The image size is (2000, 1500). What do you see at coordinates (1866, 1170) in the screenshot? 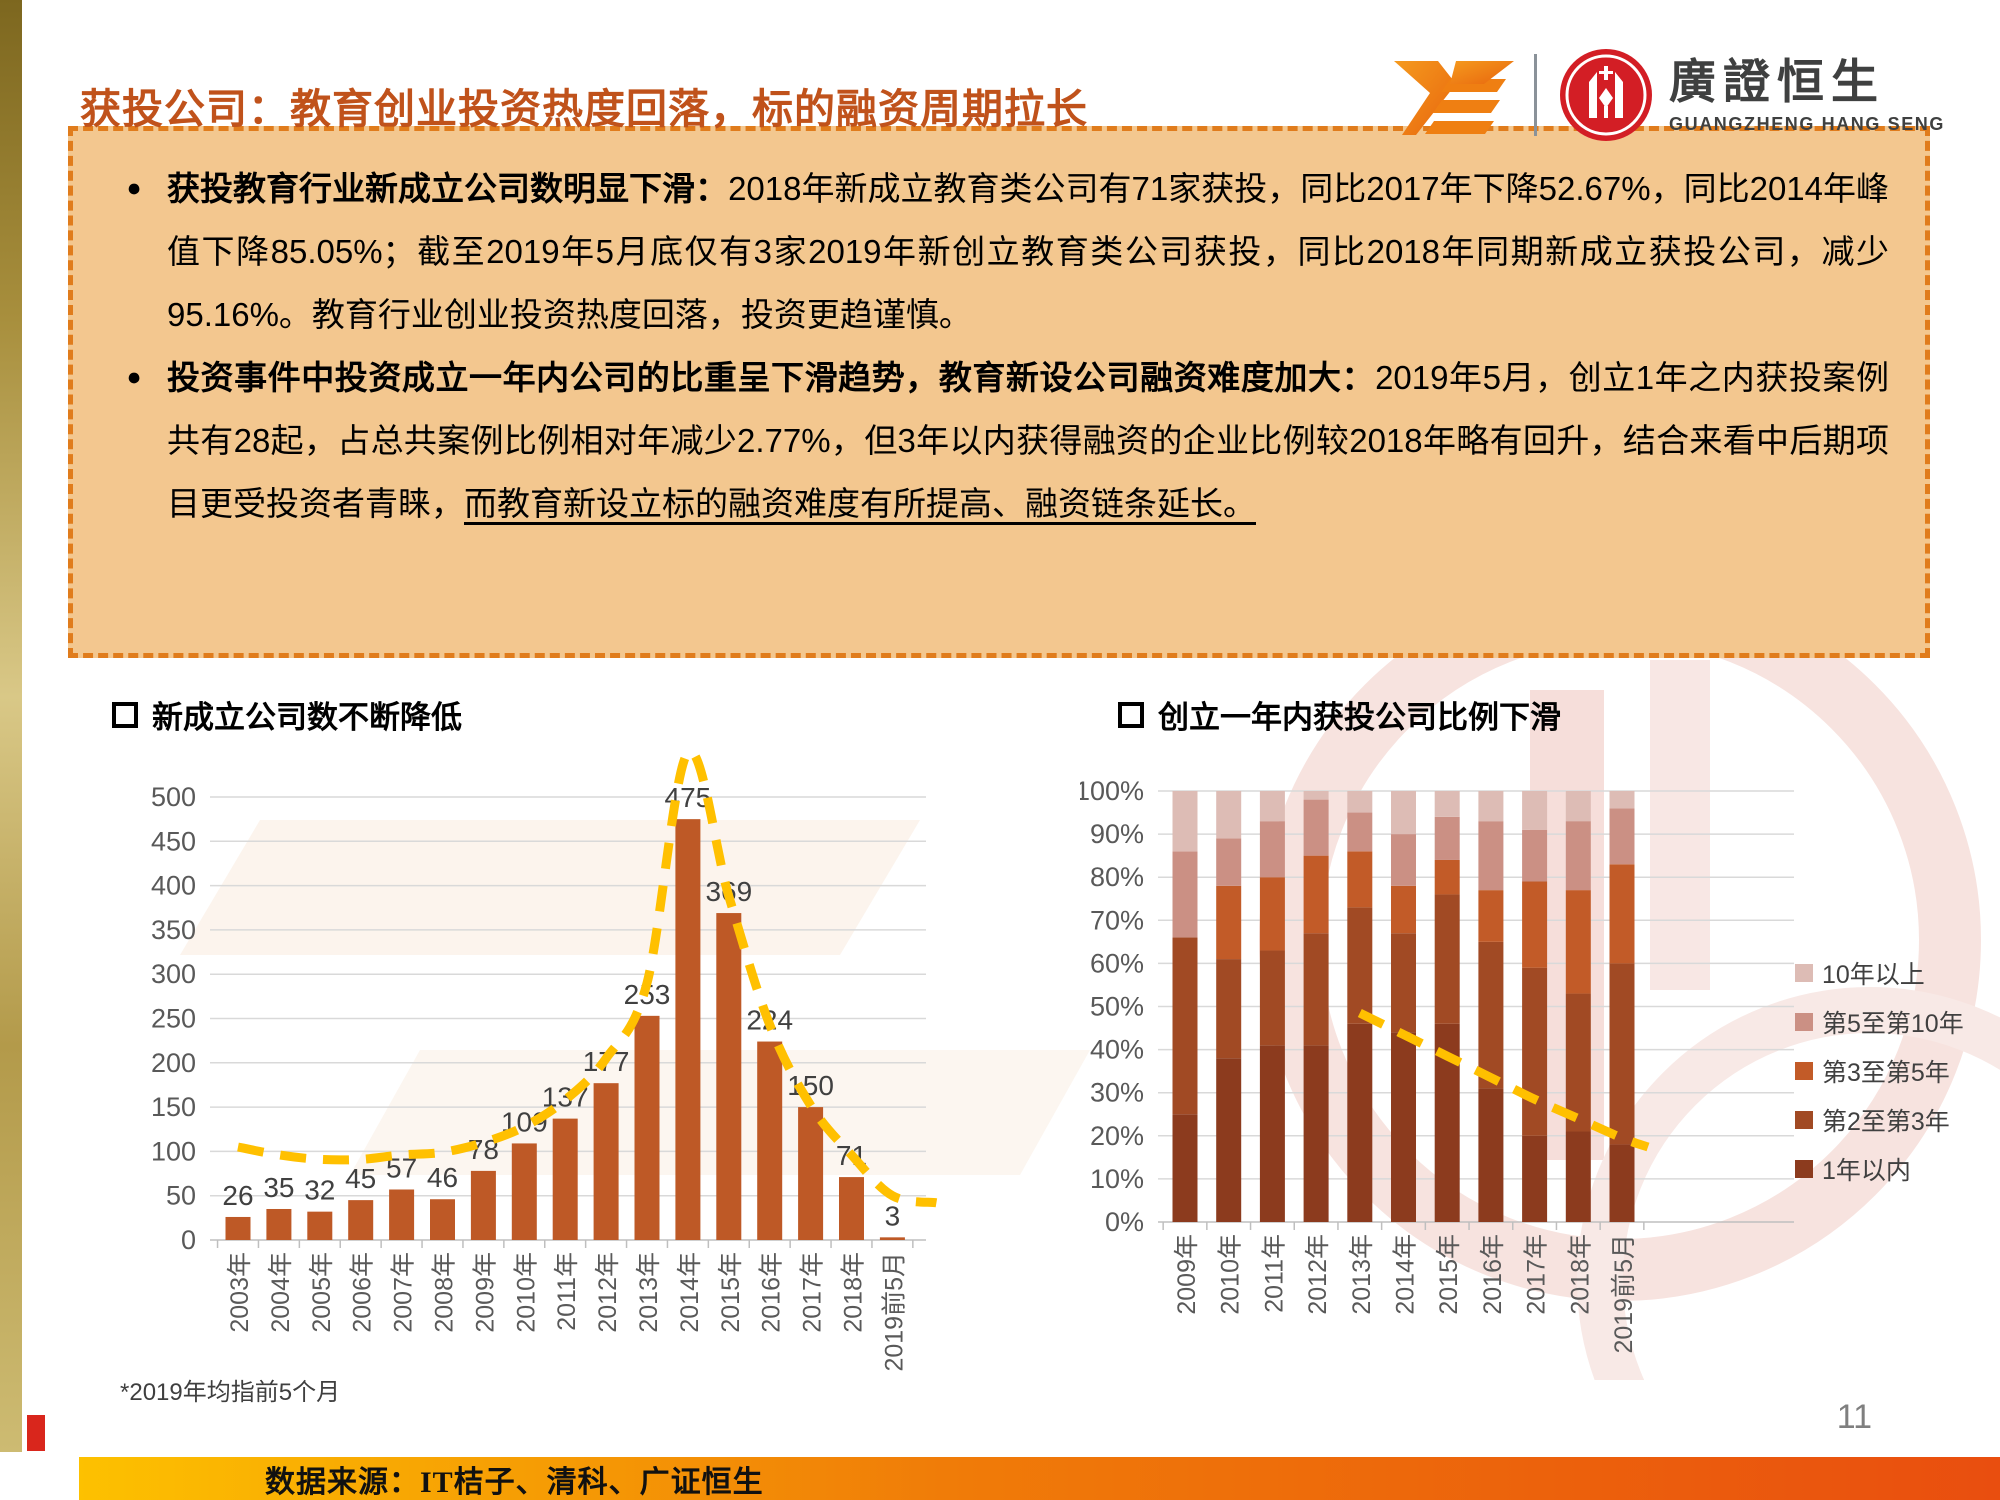
I see `legend-label: 1年以内` at bounding box center [1866, 1170].